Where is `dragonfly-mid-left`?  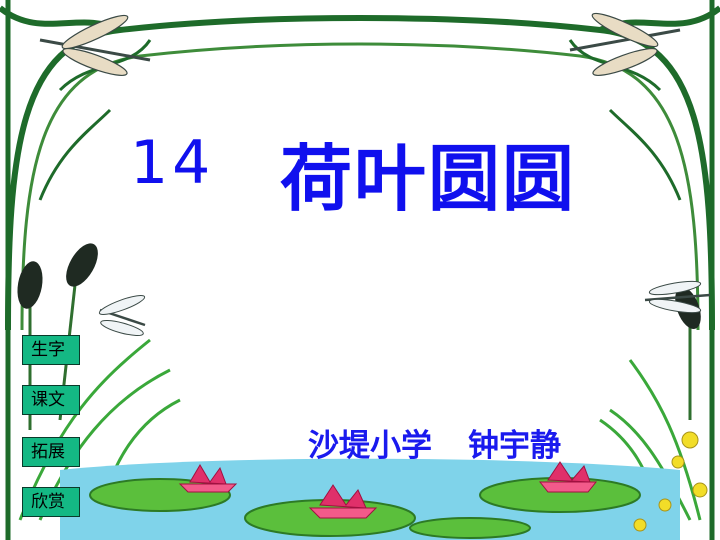
dragonfly-mid-left is located at coordinates (122, 315).